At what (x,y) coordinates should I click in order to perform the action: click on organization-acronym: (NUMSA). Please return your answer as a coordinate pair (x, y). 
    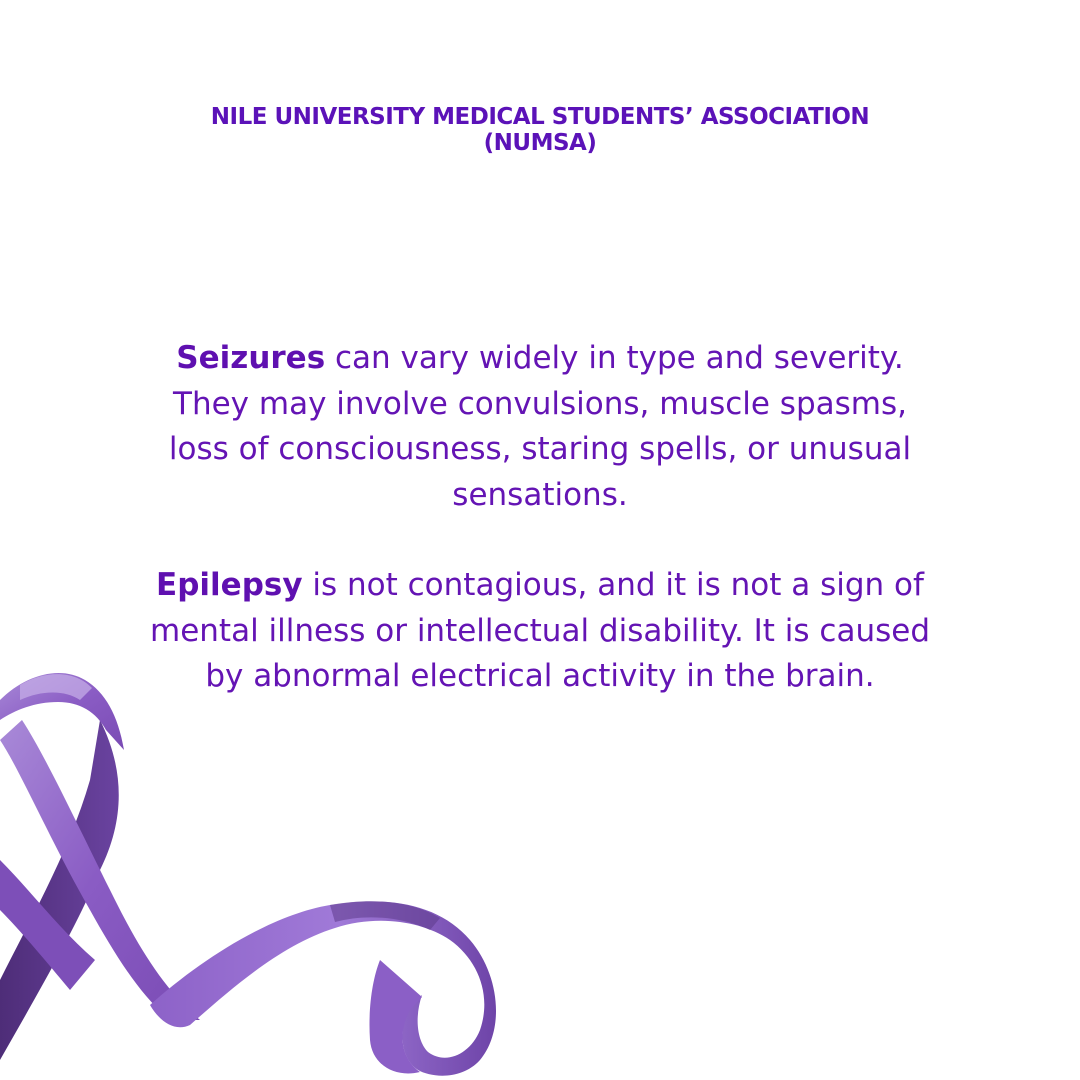
    Looking at the image, I should click on (540, 143).